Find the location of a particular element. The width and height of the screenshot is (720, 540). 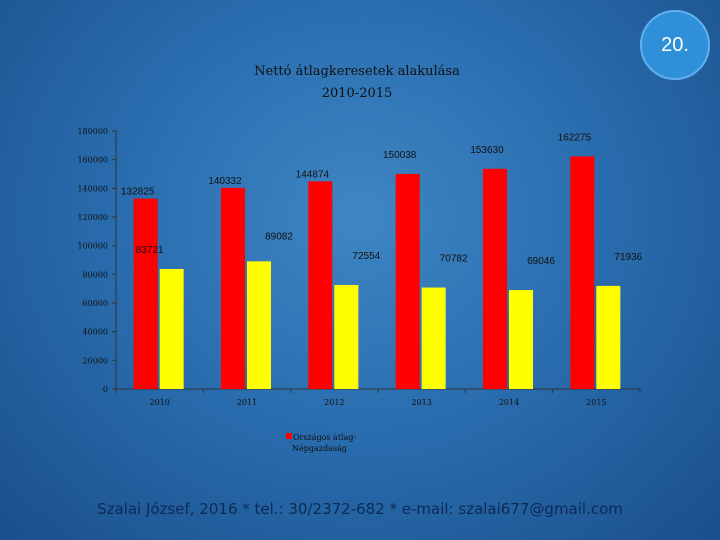

bar-orszagos-2015 is located at coordinates (582, 272).